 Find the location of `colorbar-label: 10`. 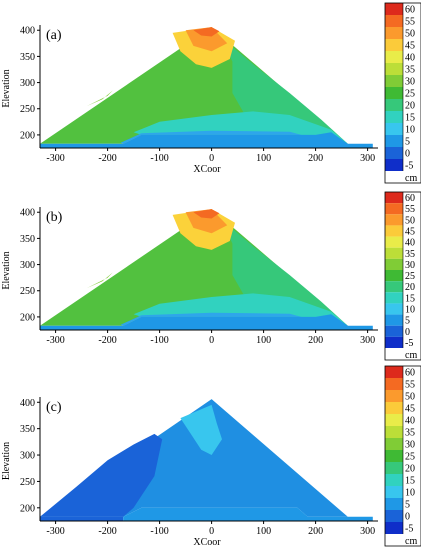

colorbar-label: 10 is located at coordinates (410, 130).